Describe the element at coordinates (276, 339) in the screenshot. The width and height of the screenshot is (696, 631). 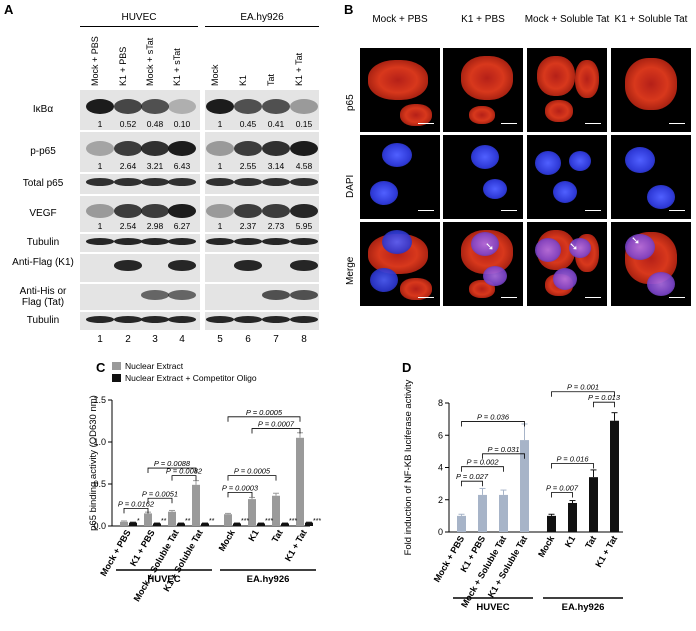
I see `blot-lane-number: 7` at that location.